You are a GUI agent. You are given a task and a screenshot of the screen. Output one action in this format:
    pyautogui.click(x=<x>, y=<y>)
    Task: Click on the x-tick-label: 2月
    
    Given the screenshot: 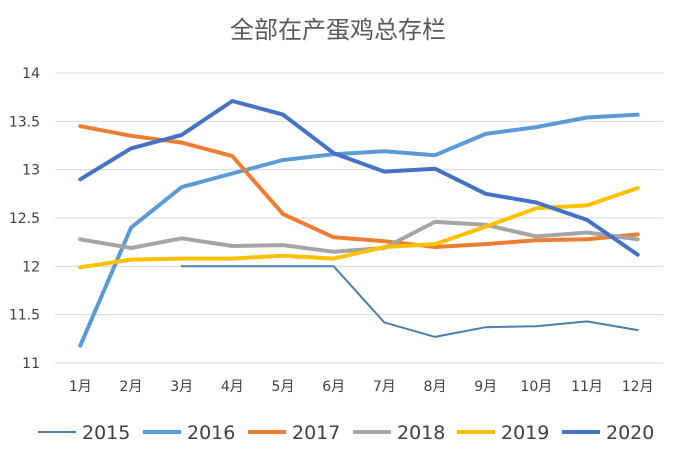 What is the action you would take?
    pyautogui.click(x=131, y=387)
    